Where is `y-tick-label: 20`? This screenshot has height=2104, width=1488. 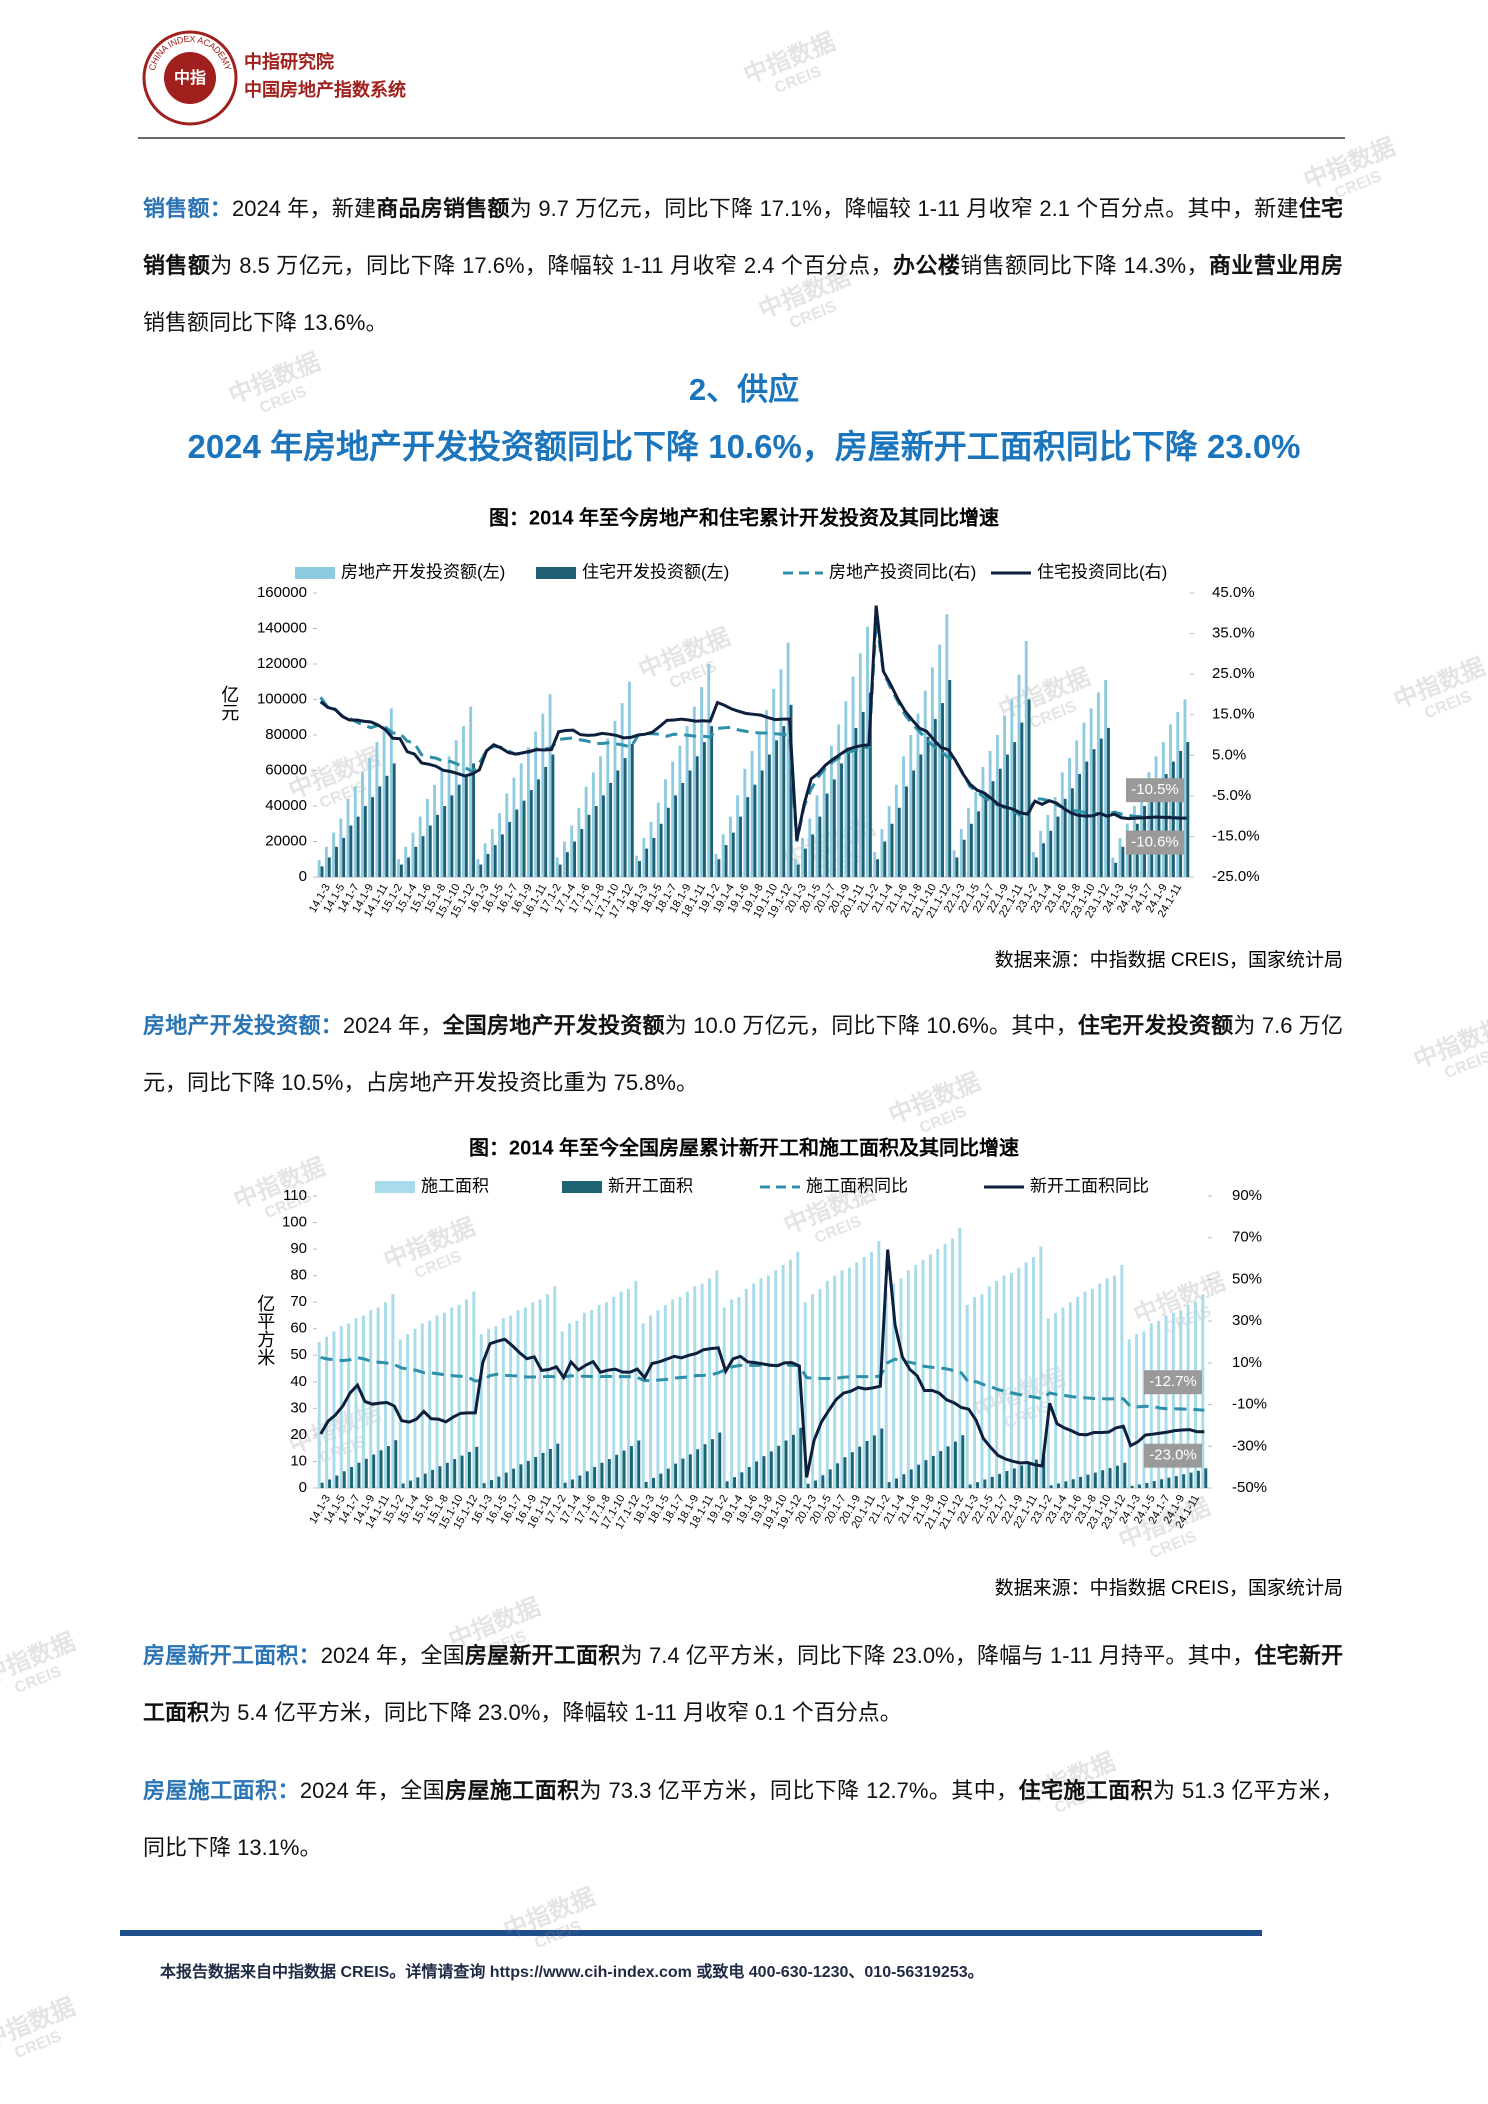 y-tick-label: 20 is located at coordinates (298, 1434).